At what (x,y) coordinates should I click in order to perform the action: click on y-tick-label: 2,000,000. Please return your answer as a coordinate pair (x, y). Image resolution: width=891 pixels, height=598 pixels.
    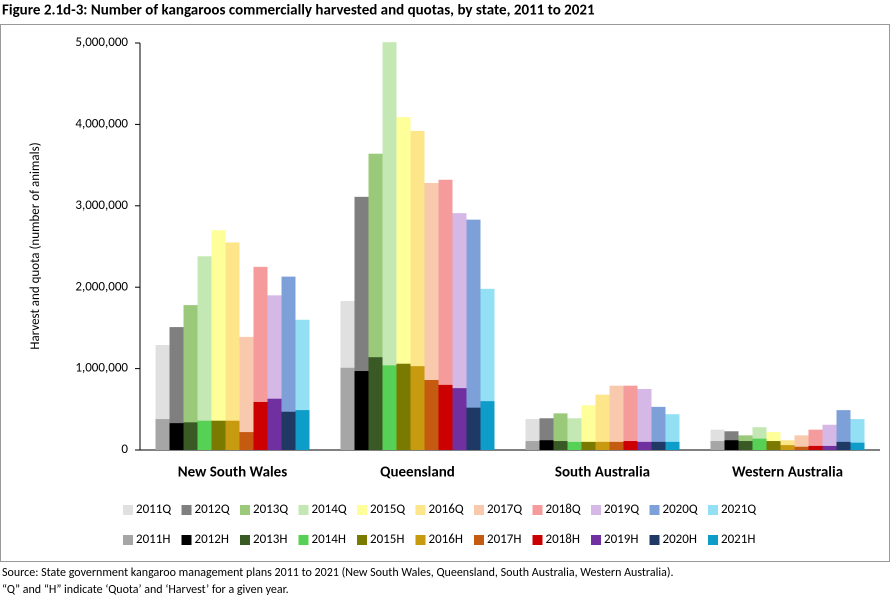
    Looking at the image, I should click on (101, 286).